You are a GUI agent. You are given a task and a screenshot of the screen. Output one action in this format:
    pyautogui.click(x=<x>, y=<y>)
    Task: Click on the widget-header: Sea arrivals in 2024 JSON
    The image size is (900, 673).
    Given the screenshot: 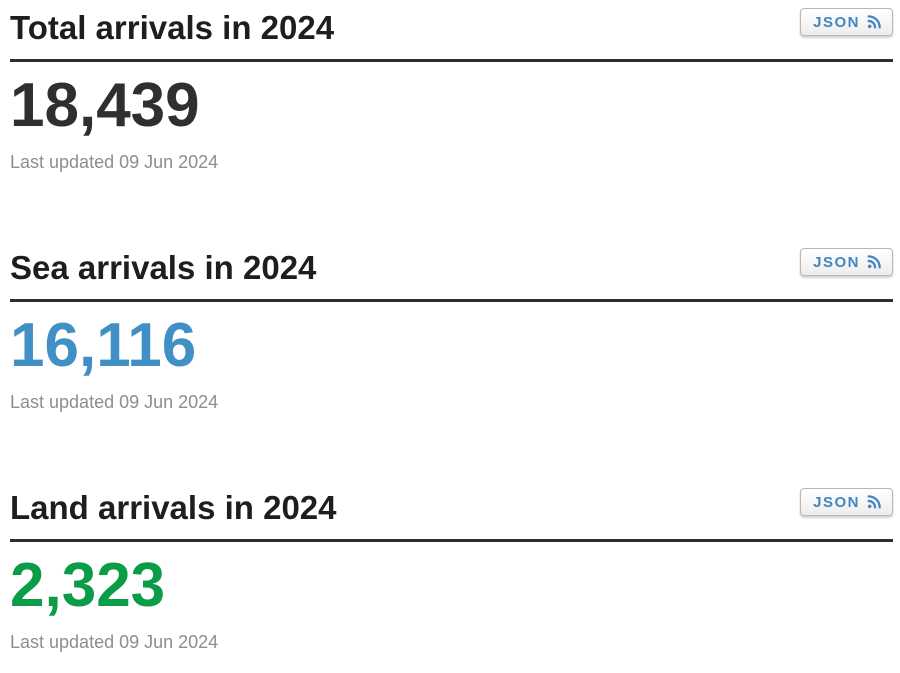 What is the action you would take?
    pyautogui.click(x=451, y=267)
    